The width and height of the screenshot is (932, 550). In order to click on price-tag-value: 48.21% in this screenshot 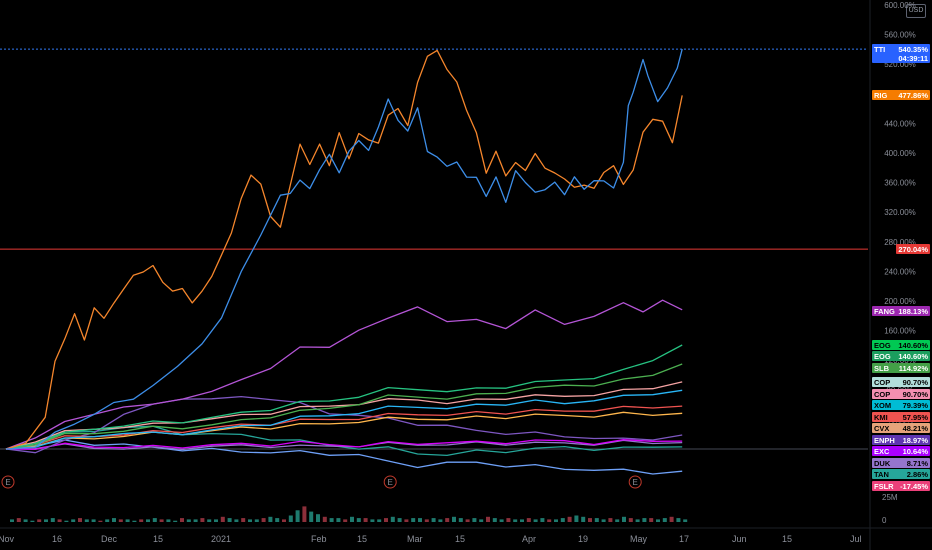, I will do `click(916, 428)`.